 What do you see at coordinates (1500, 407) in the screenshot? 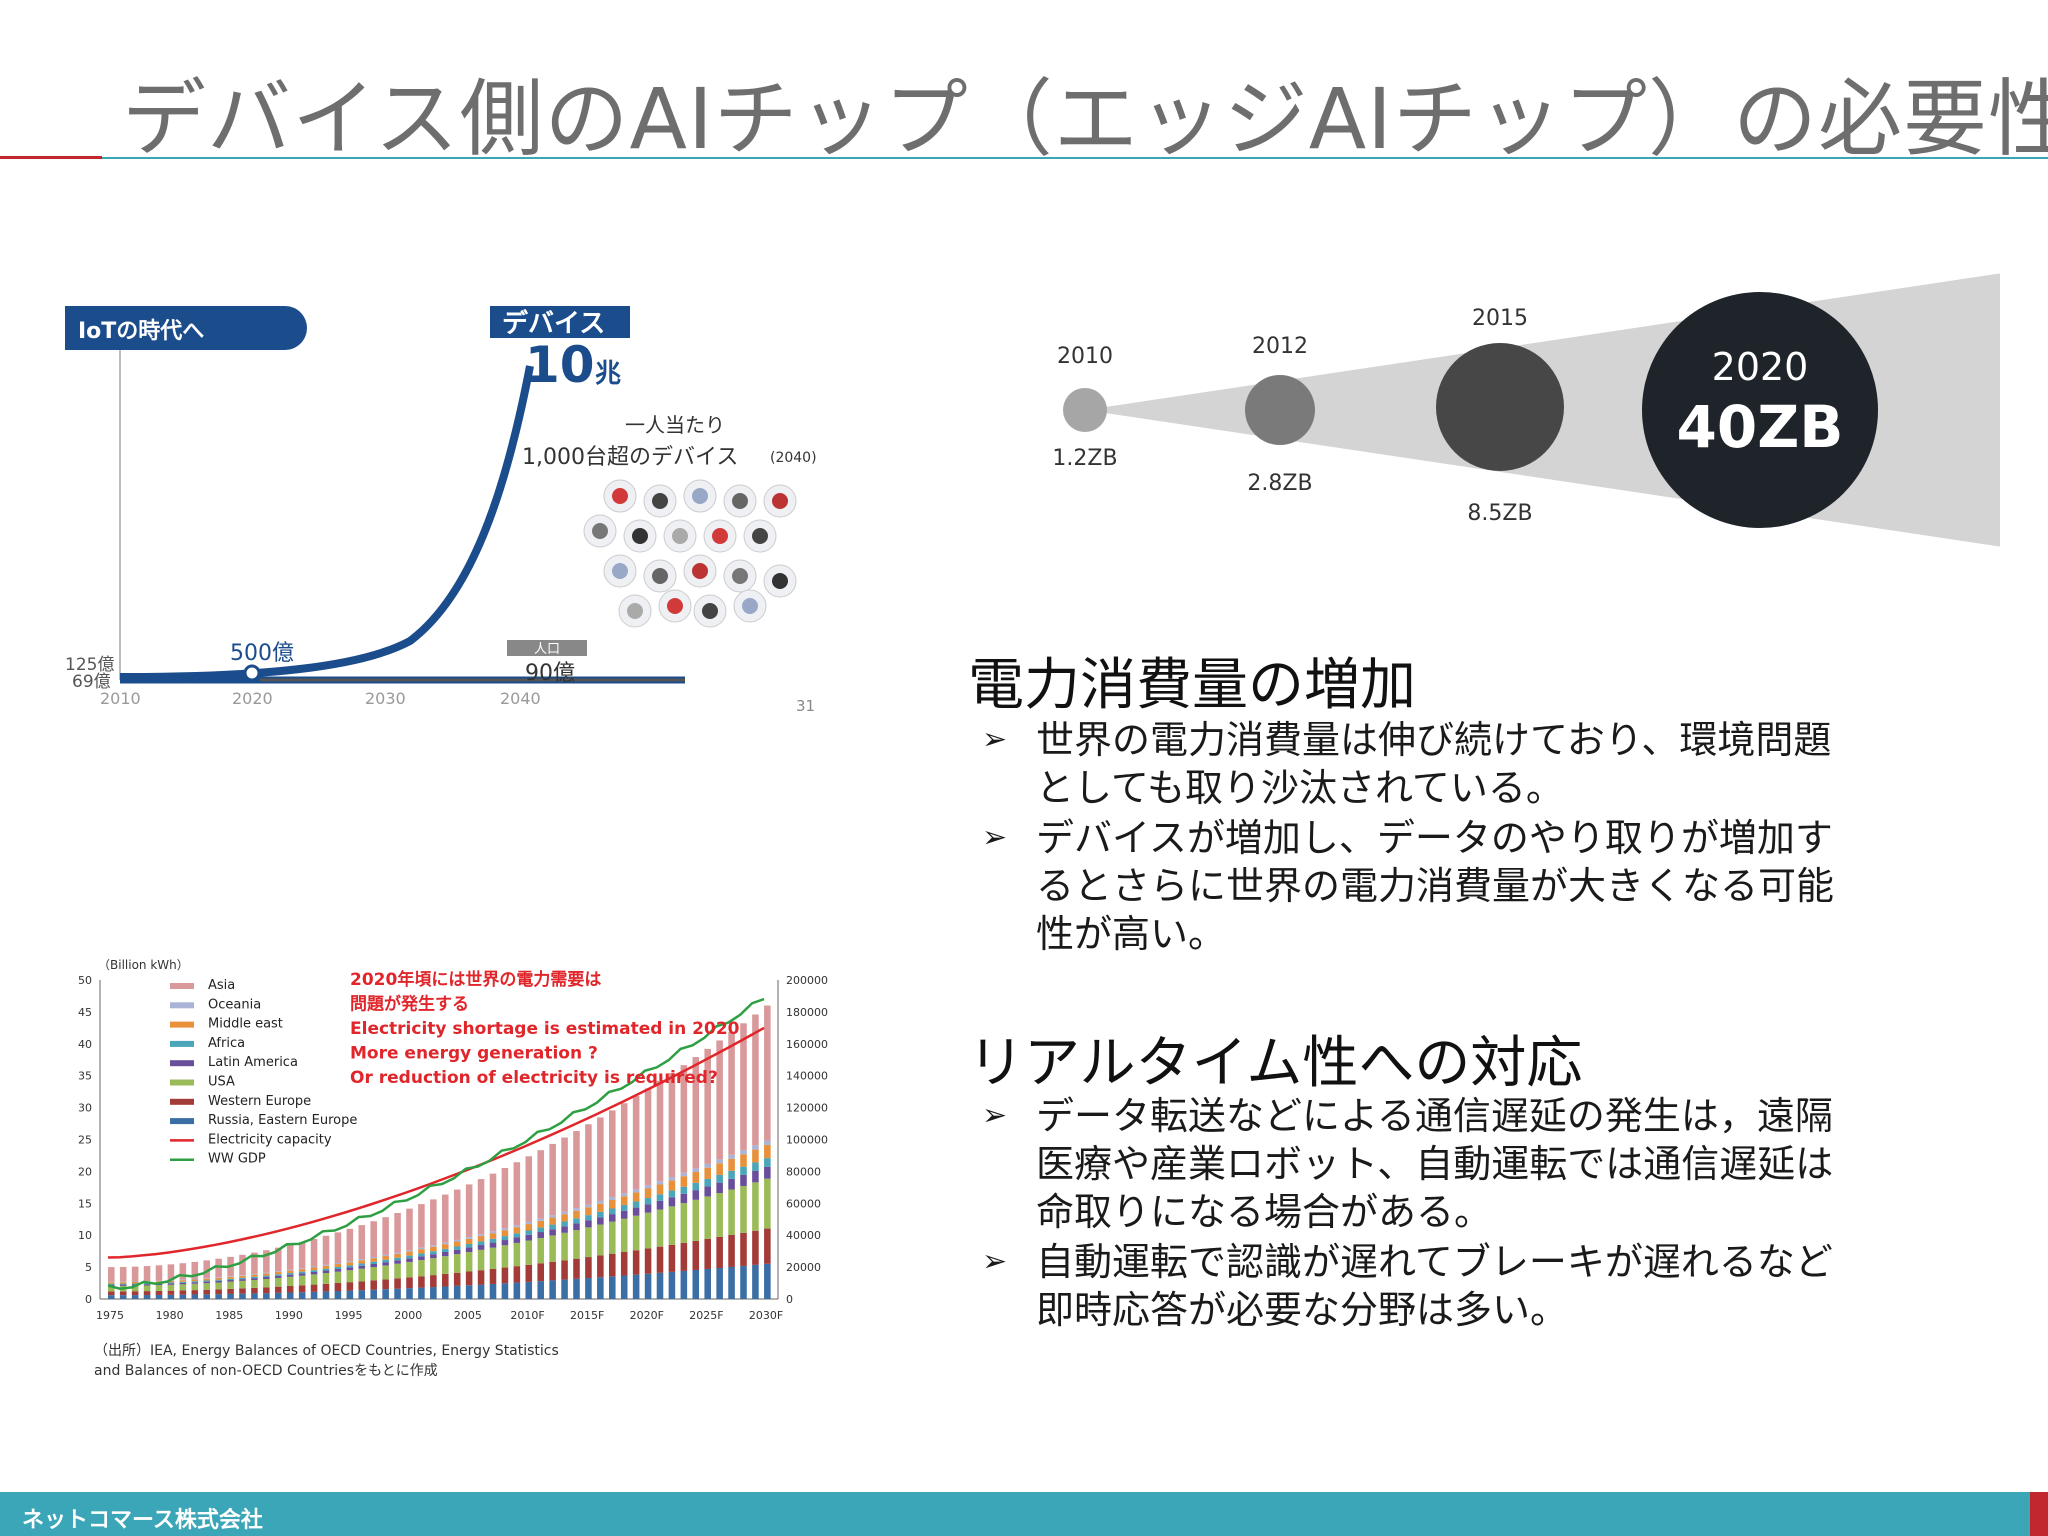
I see `growth-circle` at bounding box center [1500, 407].